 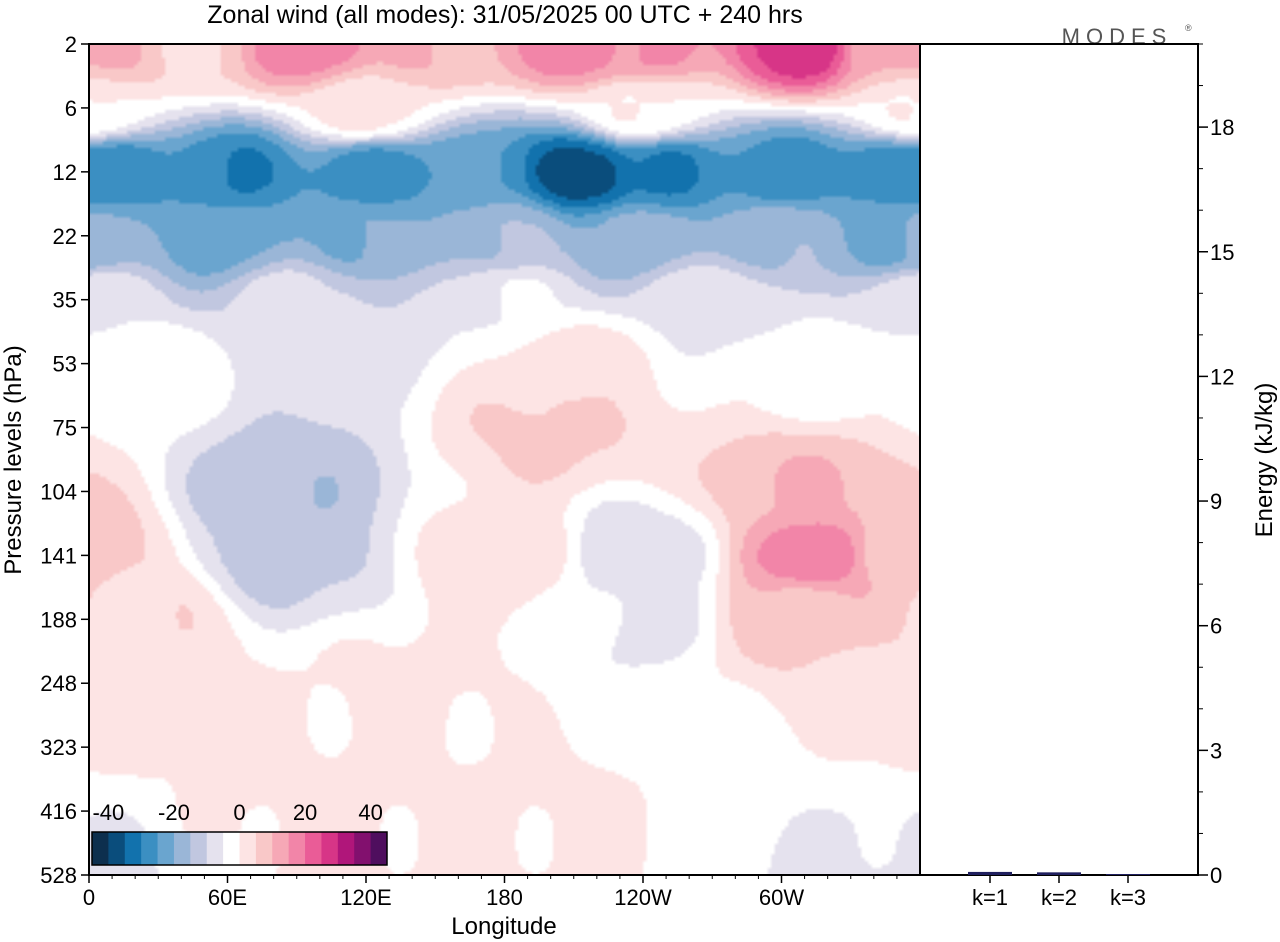 I want to click on longitude-tick-label: 0, so click(x=89, y=897).